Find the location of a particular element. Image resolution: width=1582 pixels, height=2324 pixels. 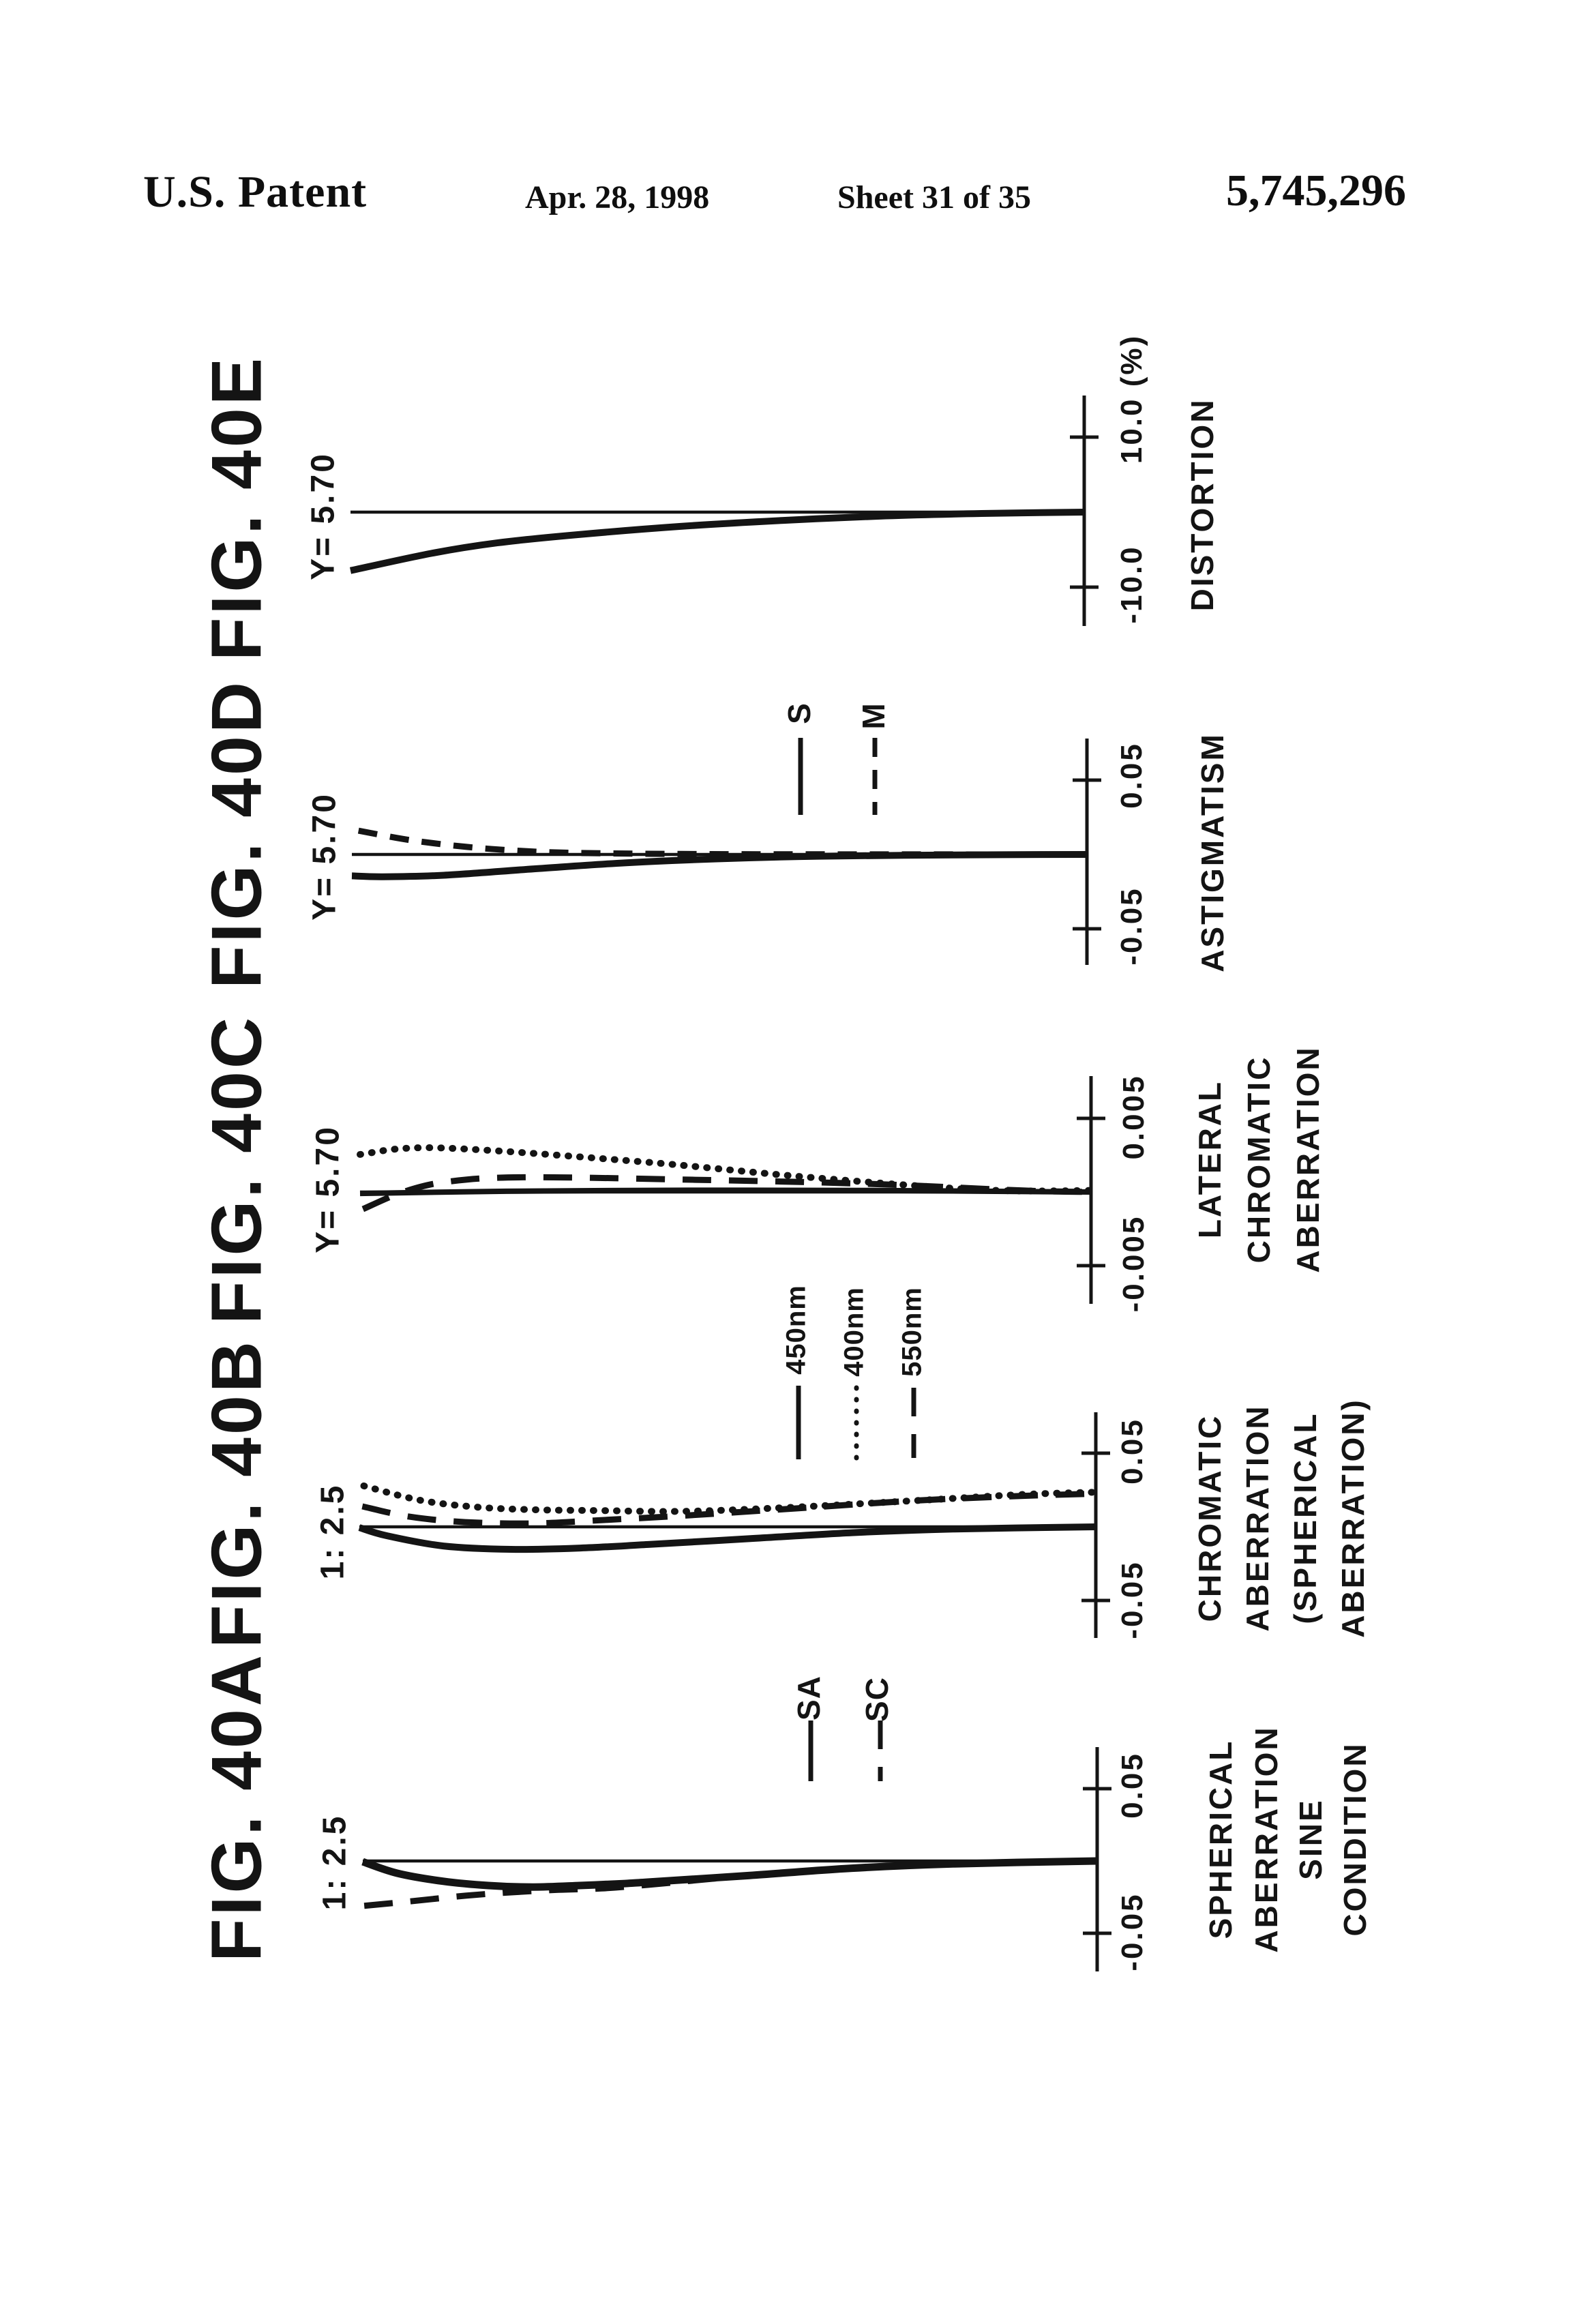

axis-title-40c-line-1: CHROMATIC is located at coordinates (1259, 1159).